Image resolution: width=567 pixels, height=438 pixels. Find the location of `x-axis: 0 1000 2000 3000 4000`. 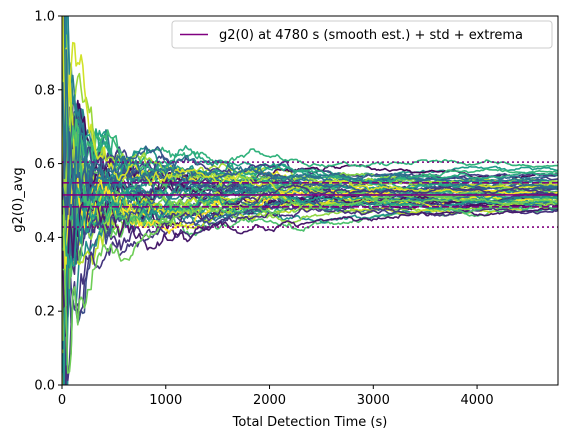

x-axis: 0 1000 2000 3000 4000 is located at coordinates (276, 396).